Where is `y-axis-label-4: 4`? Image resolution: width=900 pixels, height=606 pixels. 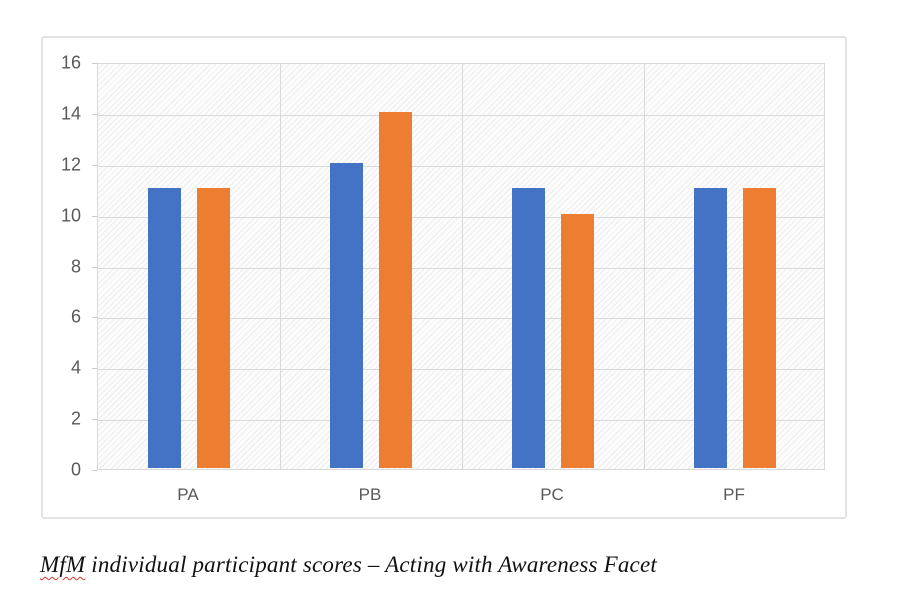
y-axis-label-4: 4 is located at coordinates (75, 367).